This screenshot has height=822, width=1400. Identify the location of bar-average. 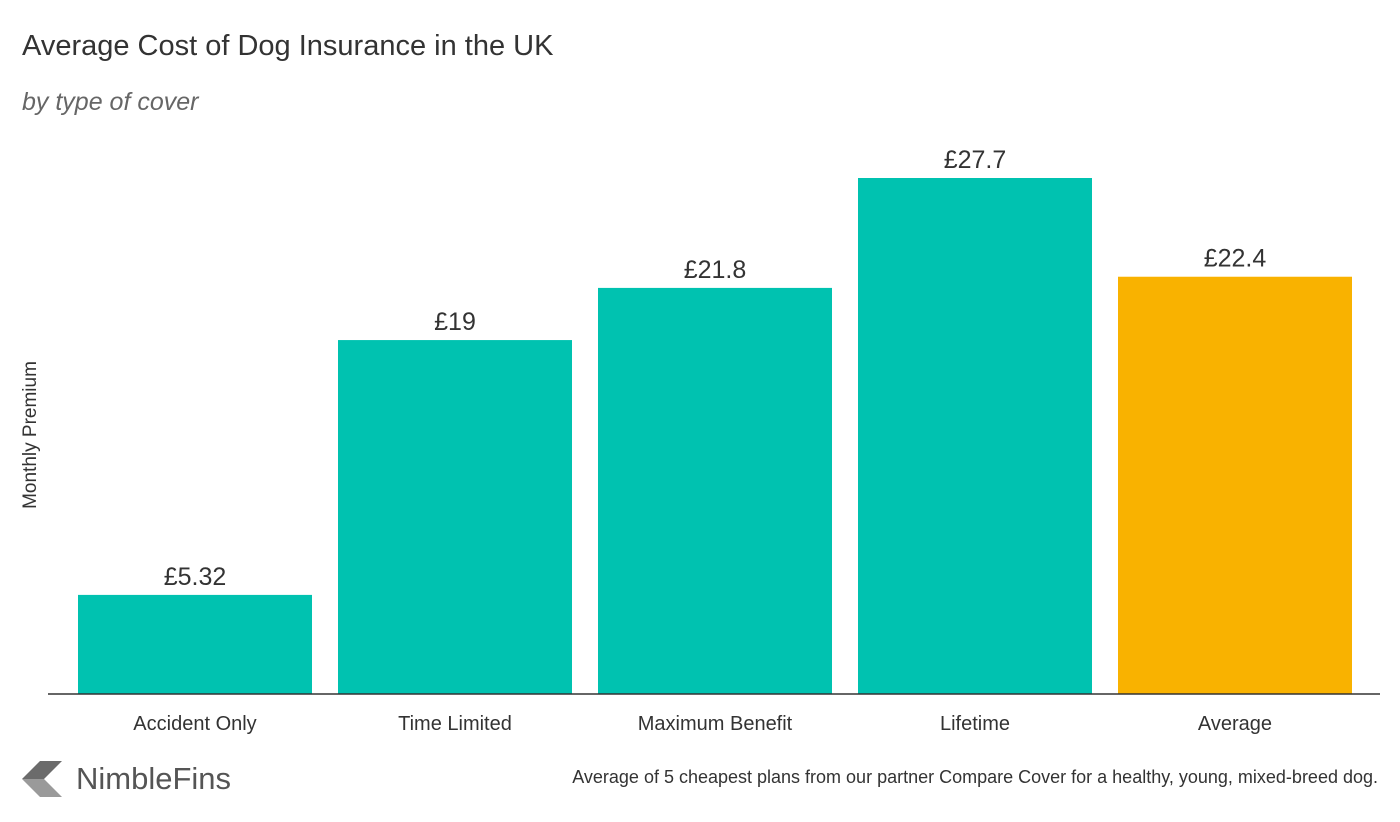
(1235, 485).